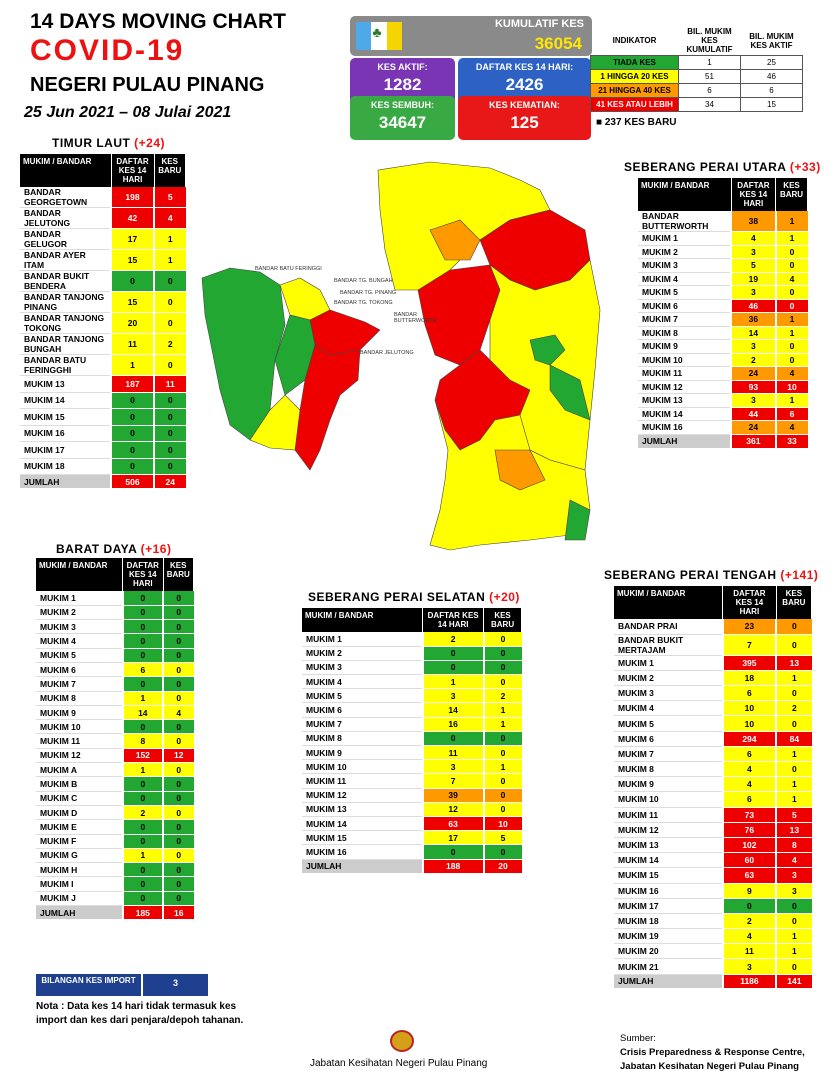 This screenshot has width=840, height=1080. Describe the element at coordinates (723, 252) in the screenshot. I see `table-row: MUKIM 2 3 0` at that location.